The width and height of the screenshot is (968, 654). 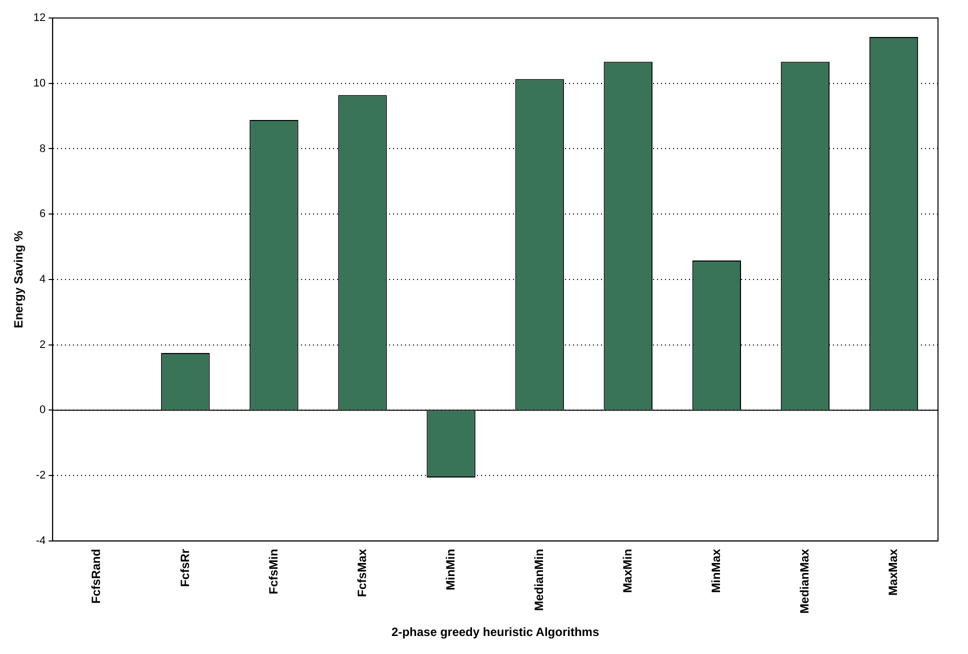 I want to click on x-tick-label: MaxMin, so click(x=627, y=570).